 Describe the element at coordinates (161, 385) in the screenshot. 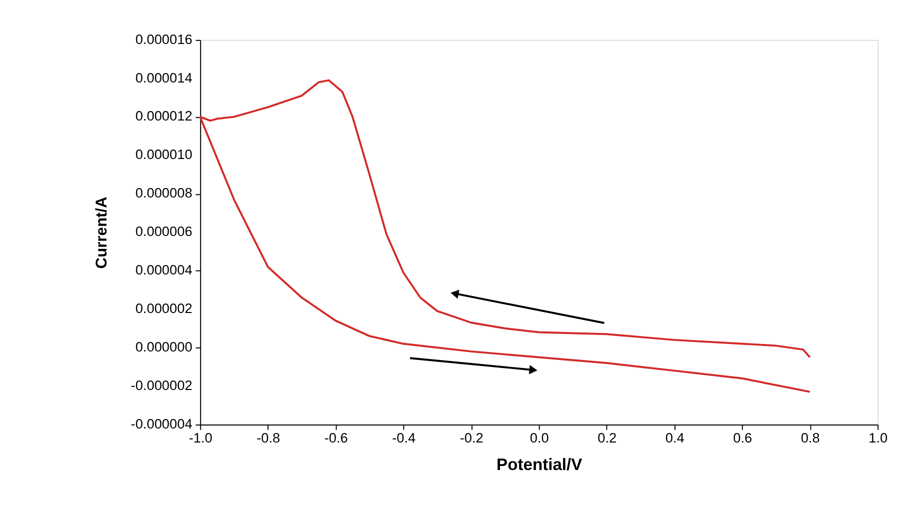

I see `y-tick-label: -0.000002` at that location.